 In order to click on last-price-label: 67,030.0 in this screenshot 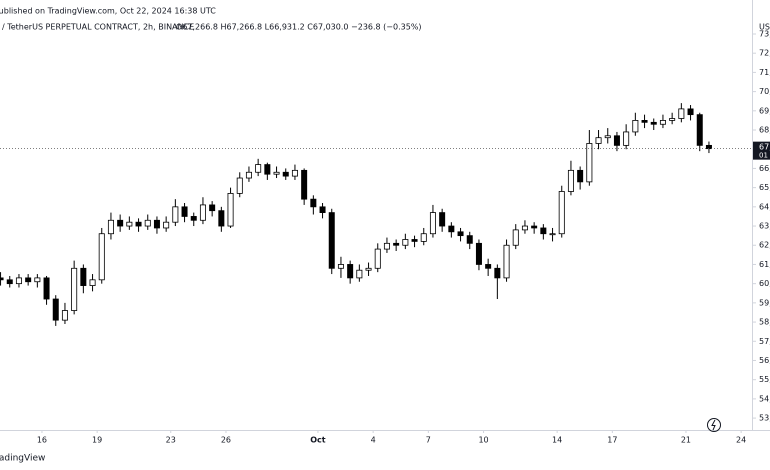, I will do `click(764, 147)`.